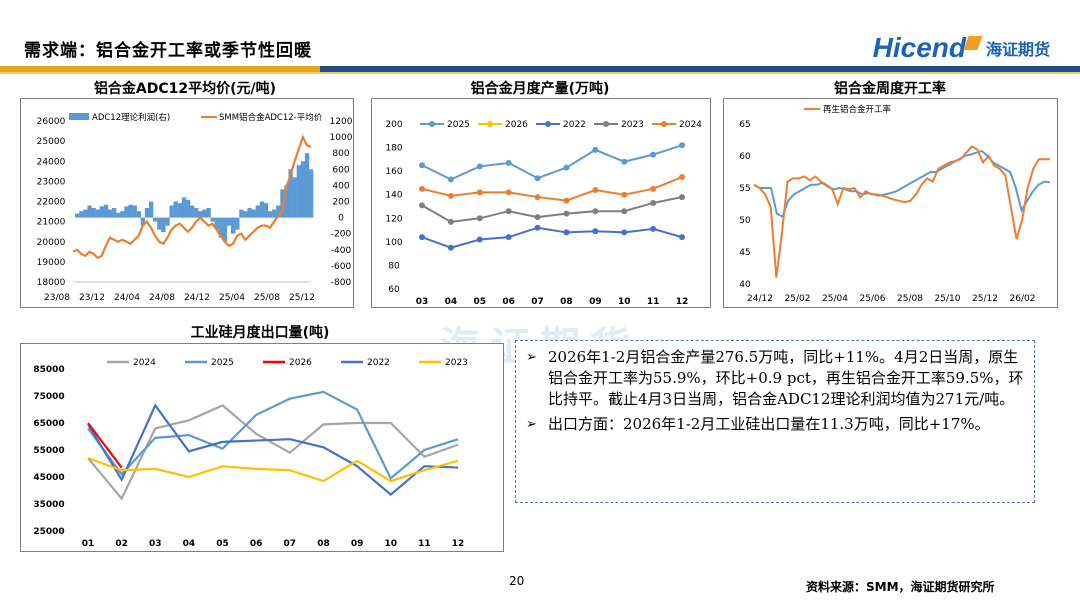 The width and height of the screenshot is (1080, 608). Describe the element at coordinates (508, 302) in the screenshot. I see `x-tick-label: 06` at that location.